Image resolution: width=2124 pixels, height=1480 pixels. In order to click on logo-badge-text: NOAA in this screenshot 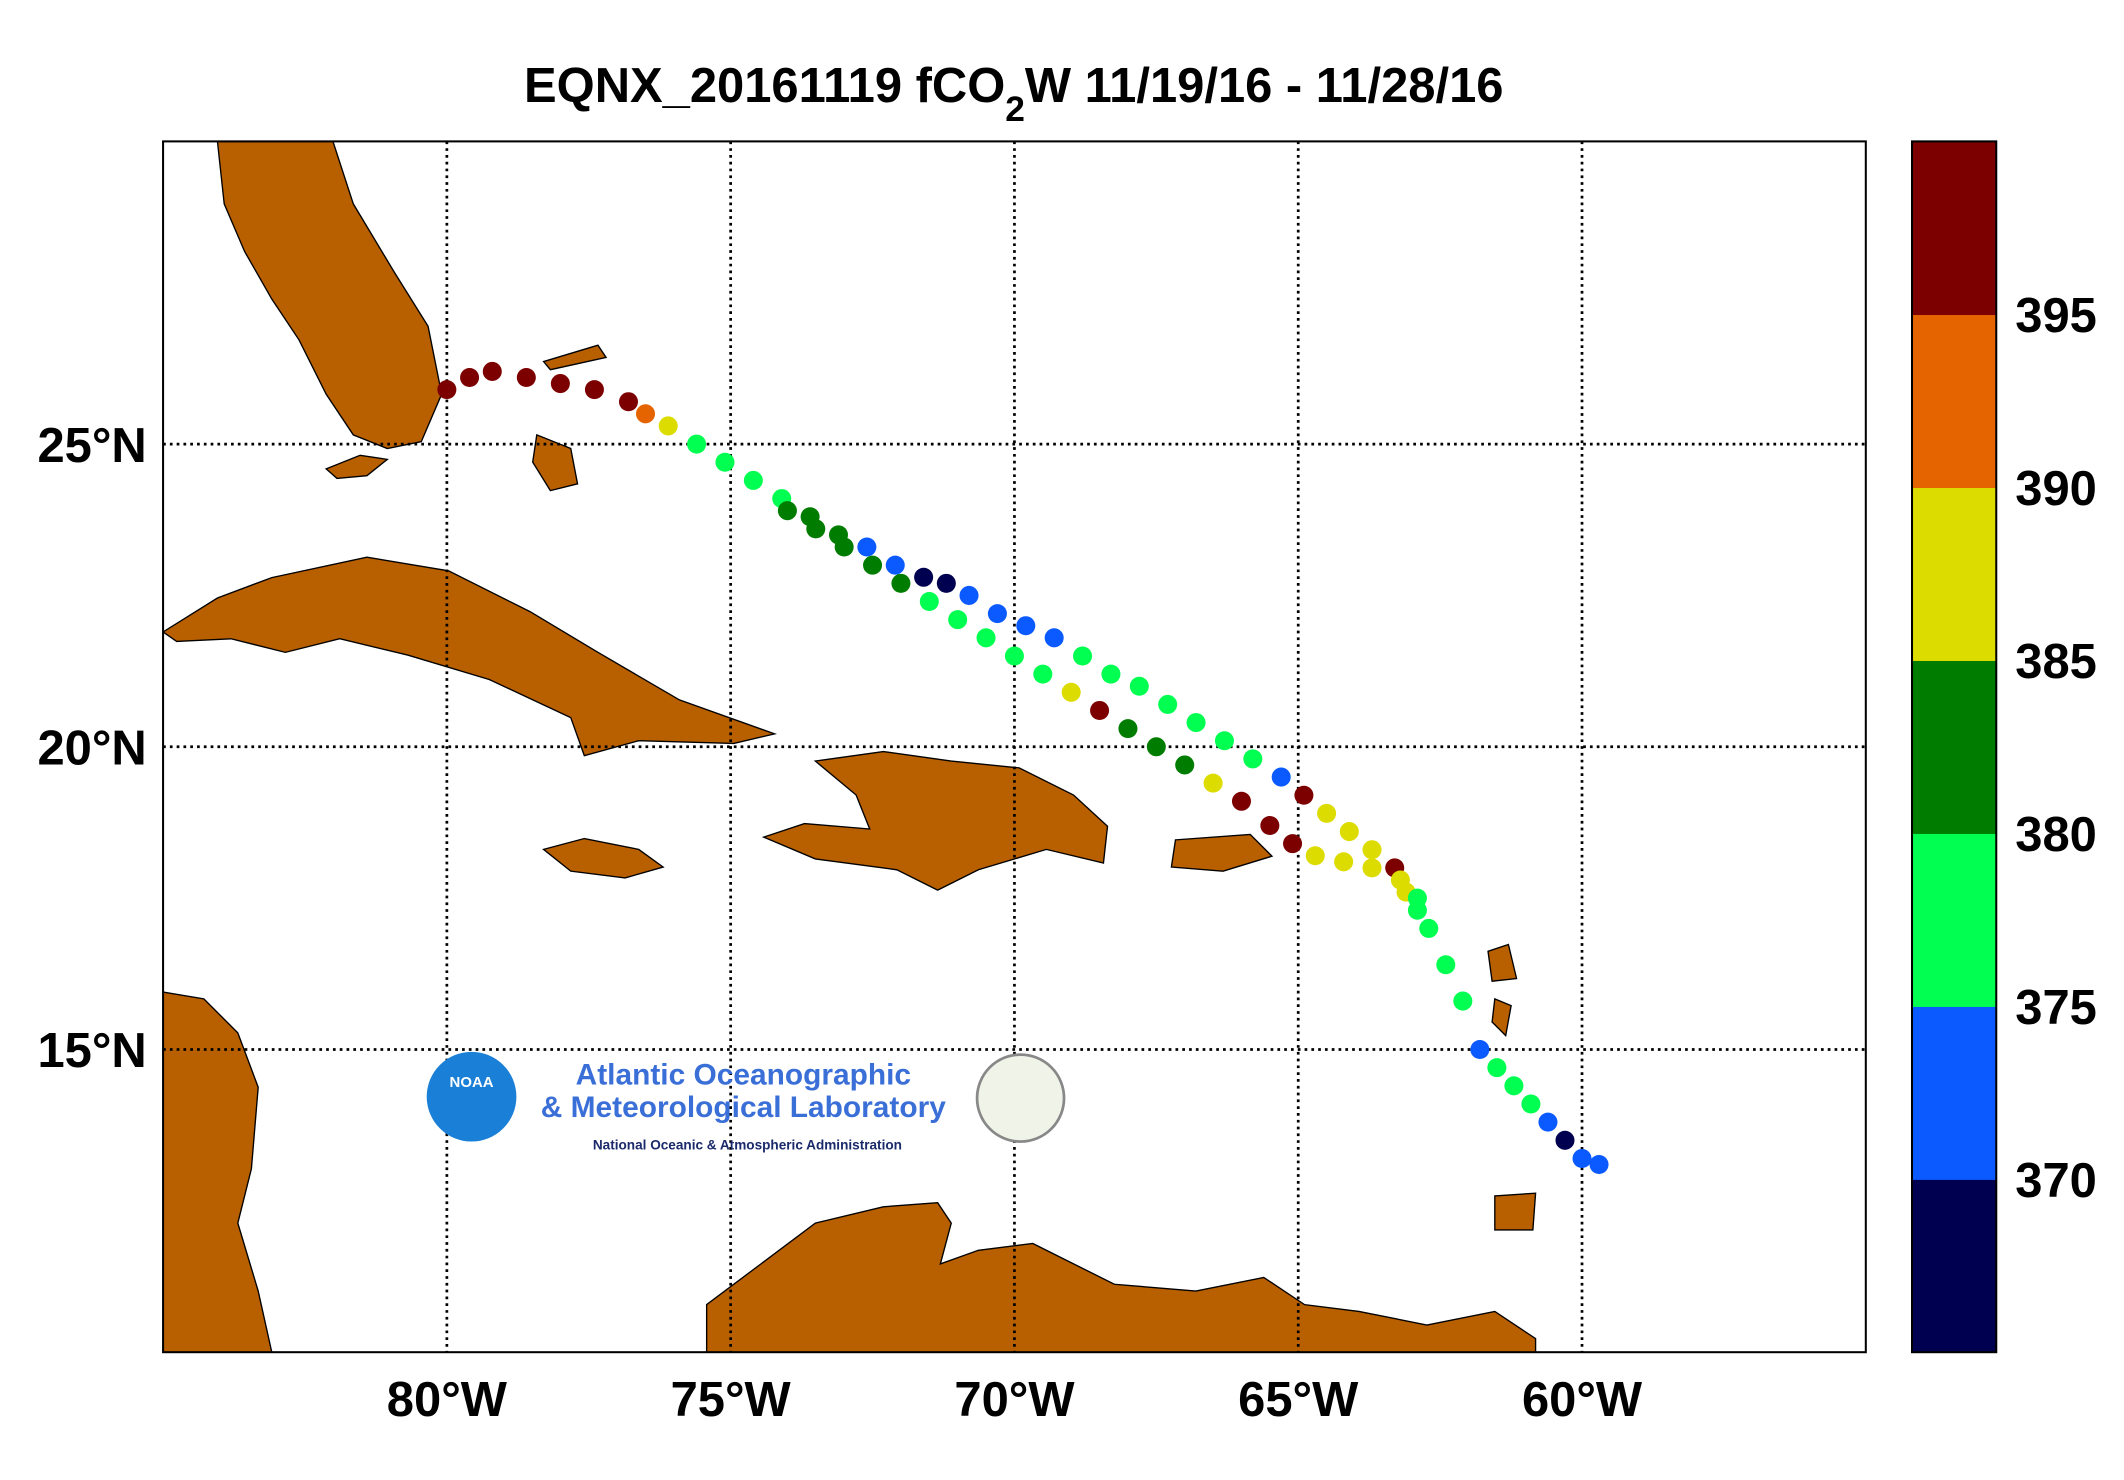, I will do `click(472, 1082)`.